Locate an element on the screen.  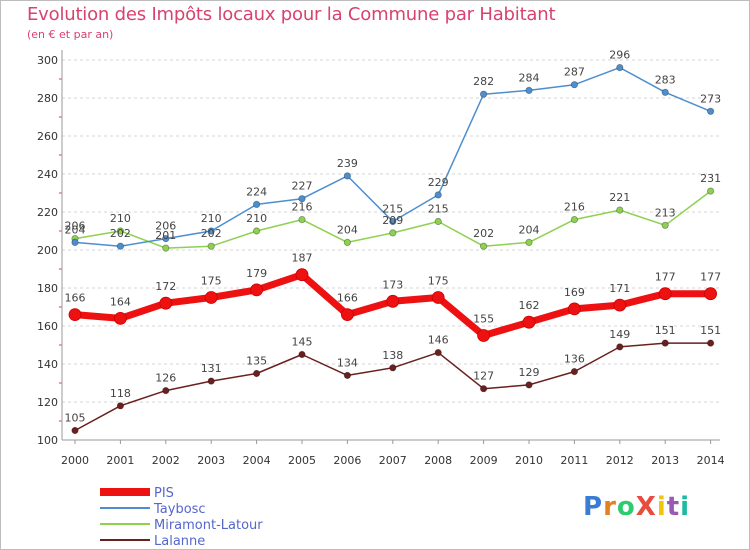
data-label: 136 is located at coordinates (574, 359).